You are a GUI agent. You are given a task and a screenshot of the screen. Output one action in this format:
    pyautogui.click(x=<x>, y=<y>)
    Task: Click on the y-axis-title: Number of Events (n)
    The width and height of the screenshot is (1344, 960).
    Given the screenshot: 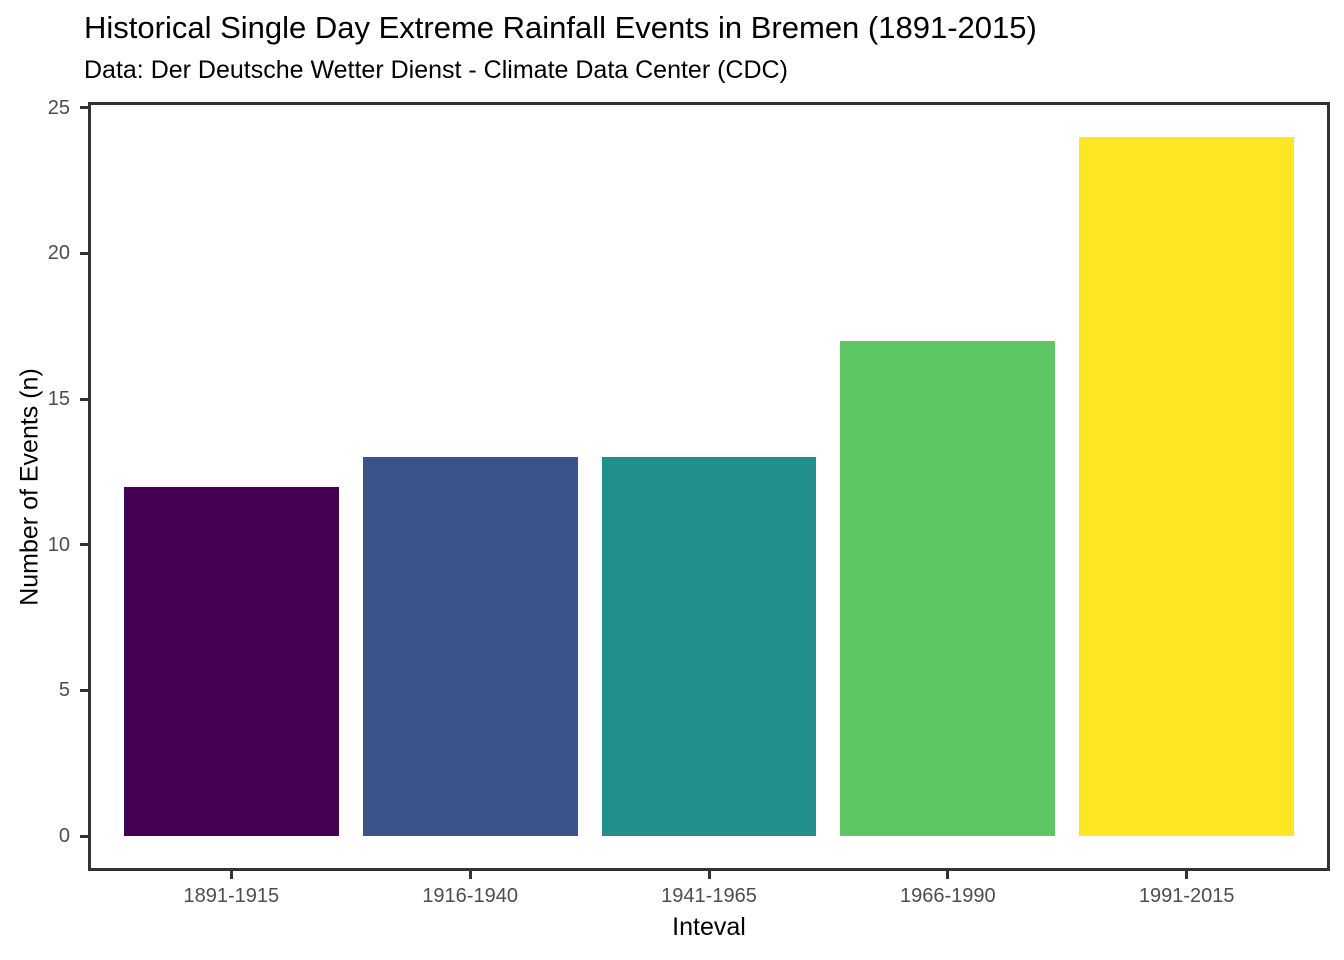 What is the action you would take?
    pyautogui.click(x=29, y=486)
    